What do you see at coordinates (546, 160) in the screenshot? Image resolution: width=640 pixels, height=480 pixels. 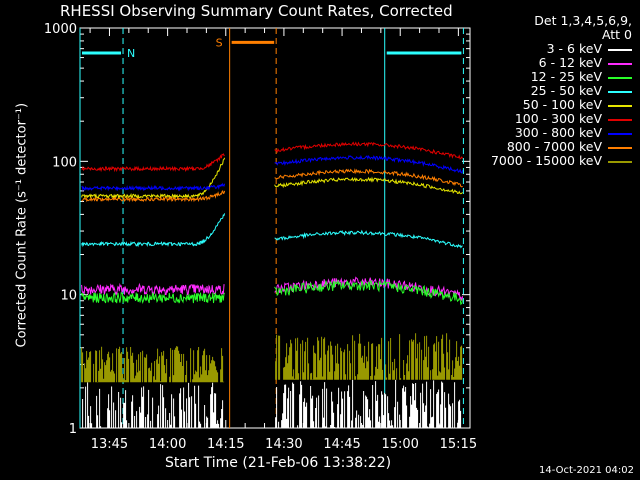 I see `legend-entry-label: 7000 - 15000 keV` at bounding box center [546, 160].